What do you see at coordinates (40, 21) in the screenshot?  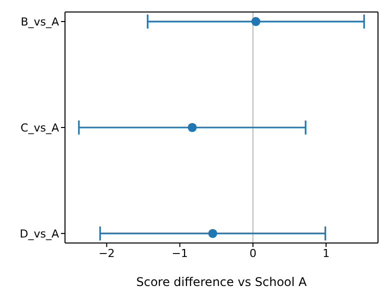 I see `y-tick-label: B_vs_A` at bounding box center [40, 21].